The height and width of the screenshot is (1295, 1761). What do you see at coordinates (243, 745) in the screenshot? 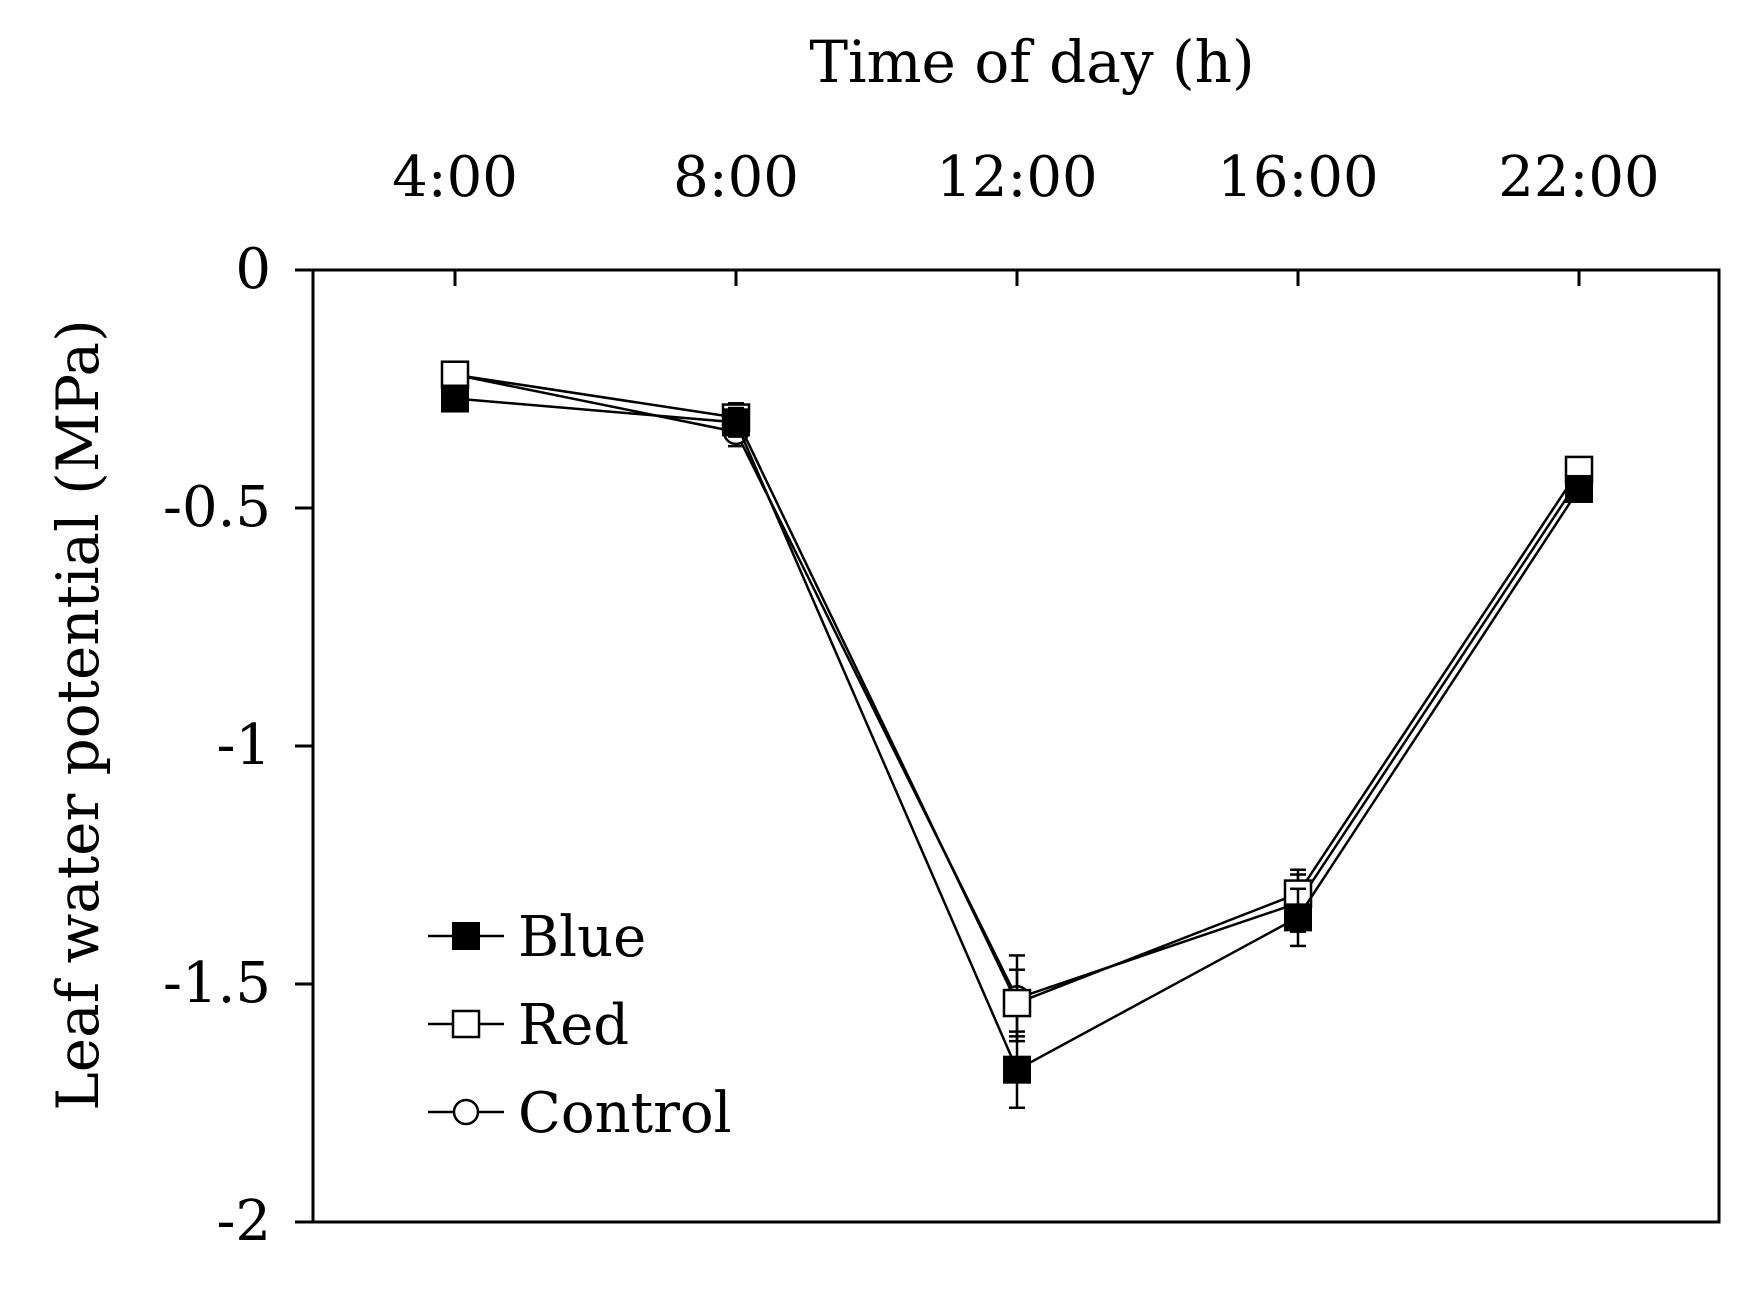
I see `y-tick-label: -1` at bounding box center [243, 745].